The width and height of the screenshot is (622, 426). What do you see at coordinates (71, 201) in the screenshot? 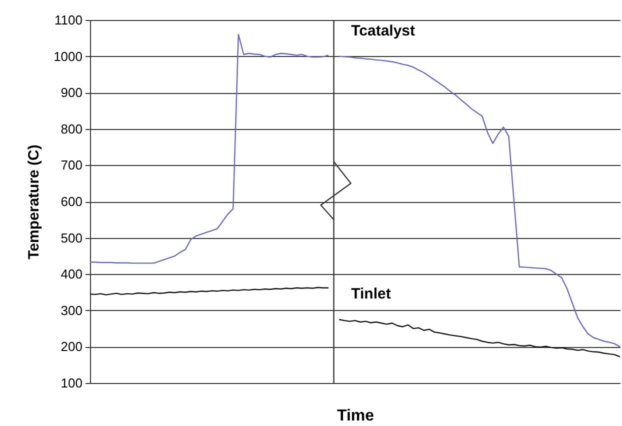
I see `y-tick-label: 600` at bounding box center [71, 201].